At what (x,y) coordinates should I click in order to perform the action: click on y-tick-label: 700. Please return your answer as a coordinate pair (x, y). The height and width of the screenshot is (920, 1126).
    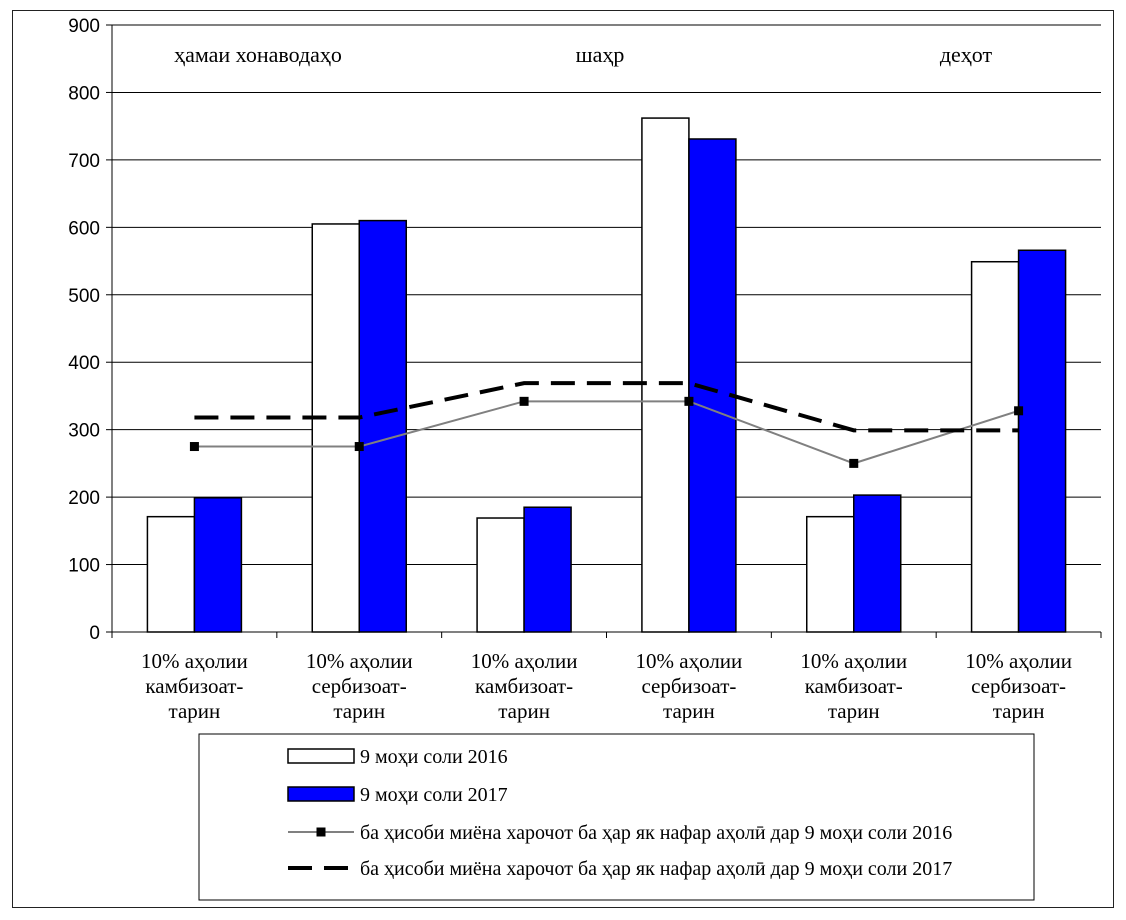
    Looking at the image, I should click on (84, 161).